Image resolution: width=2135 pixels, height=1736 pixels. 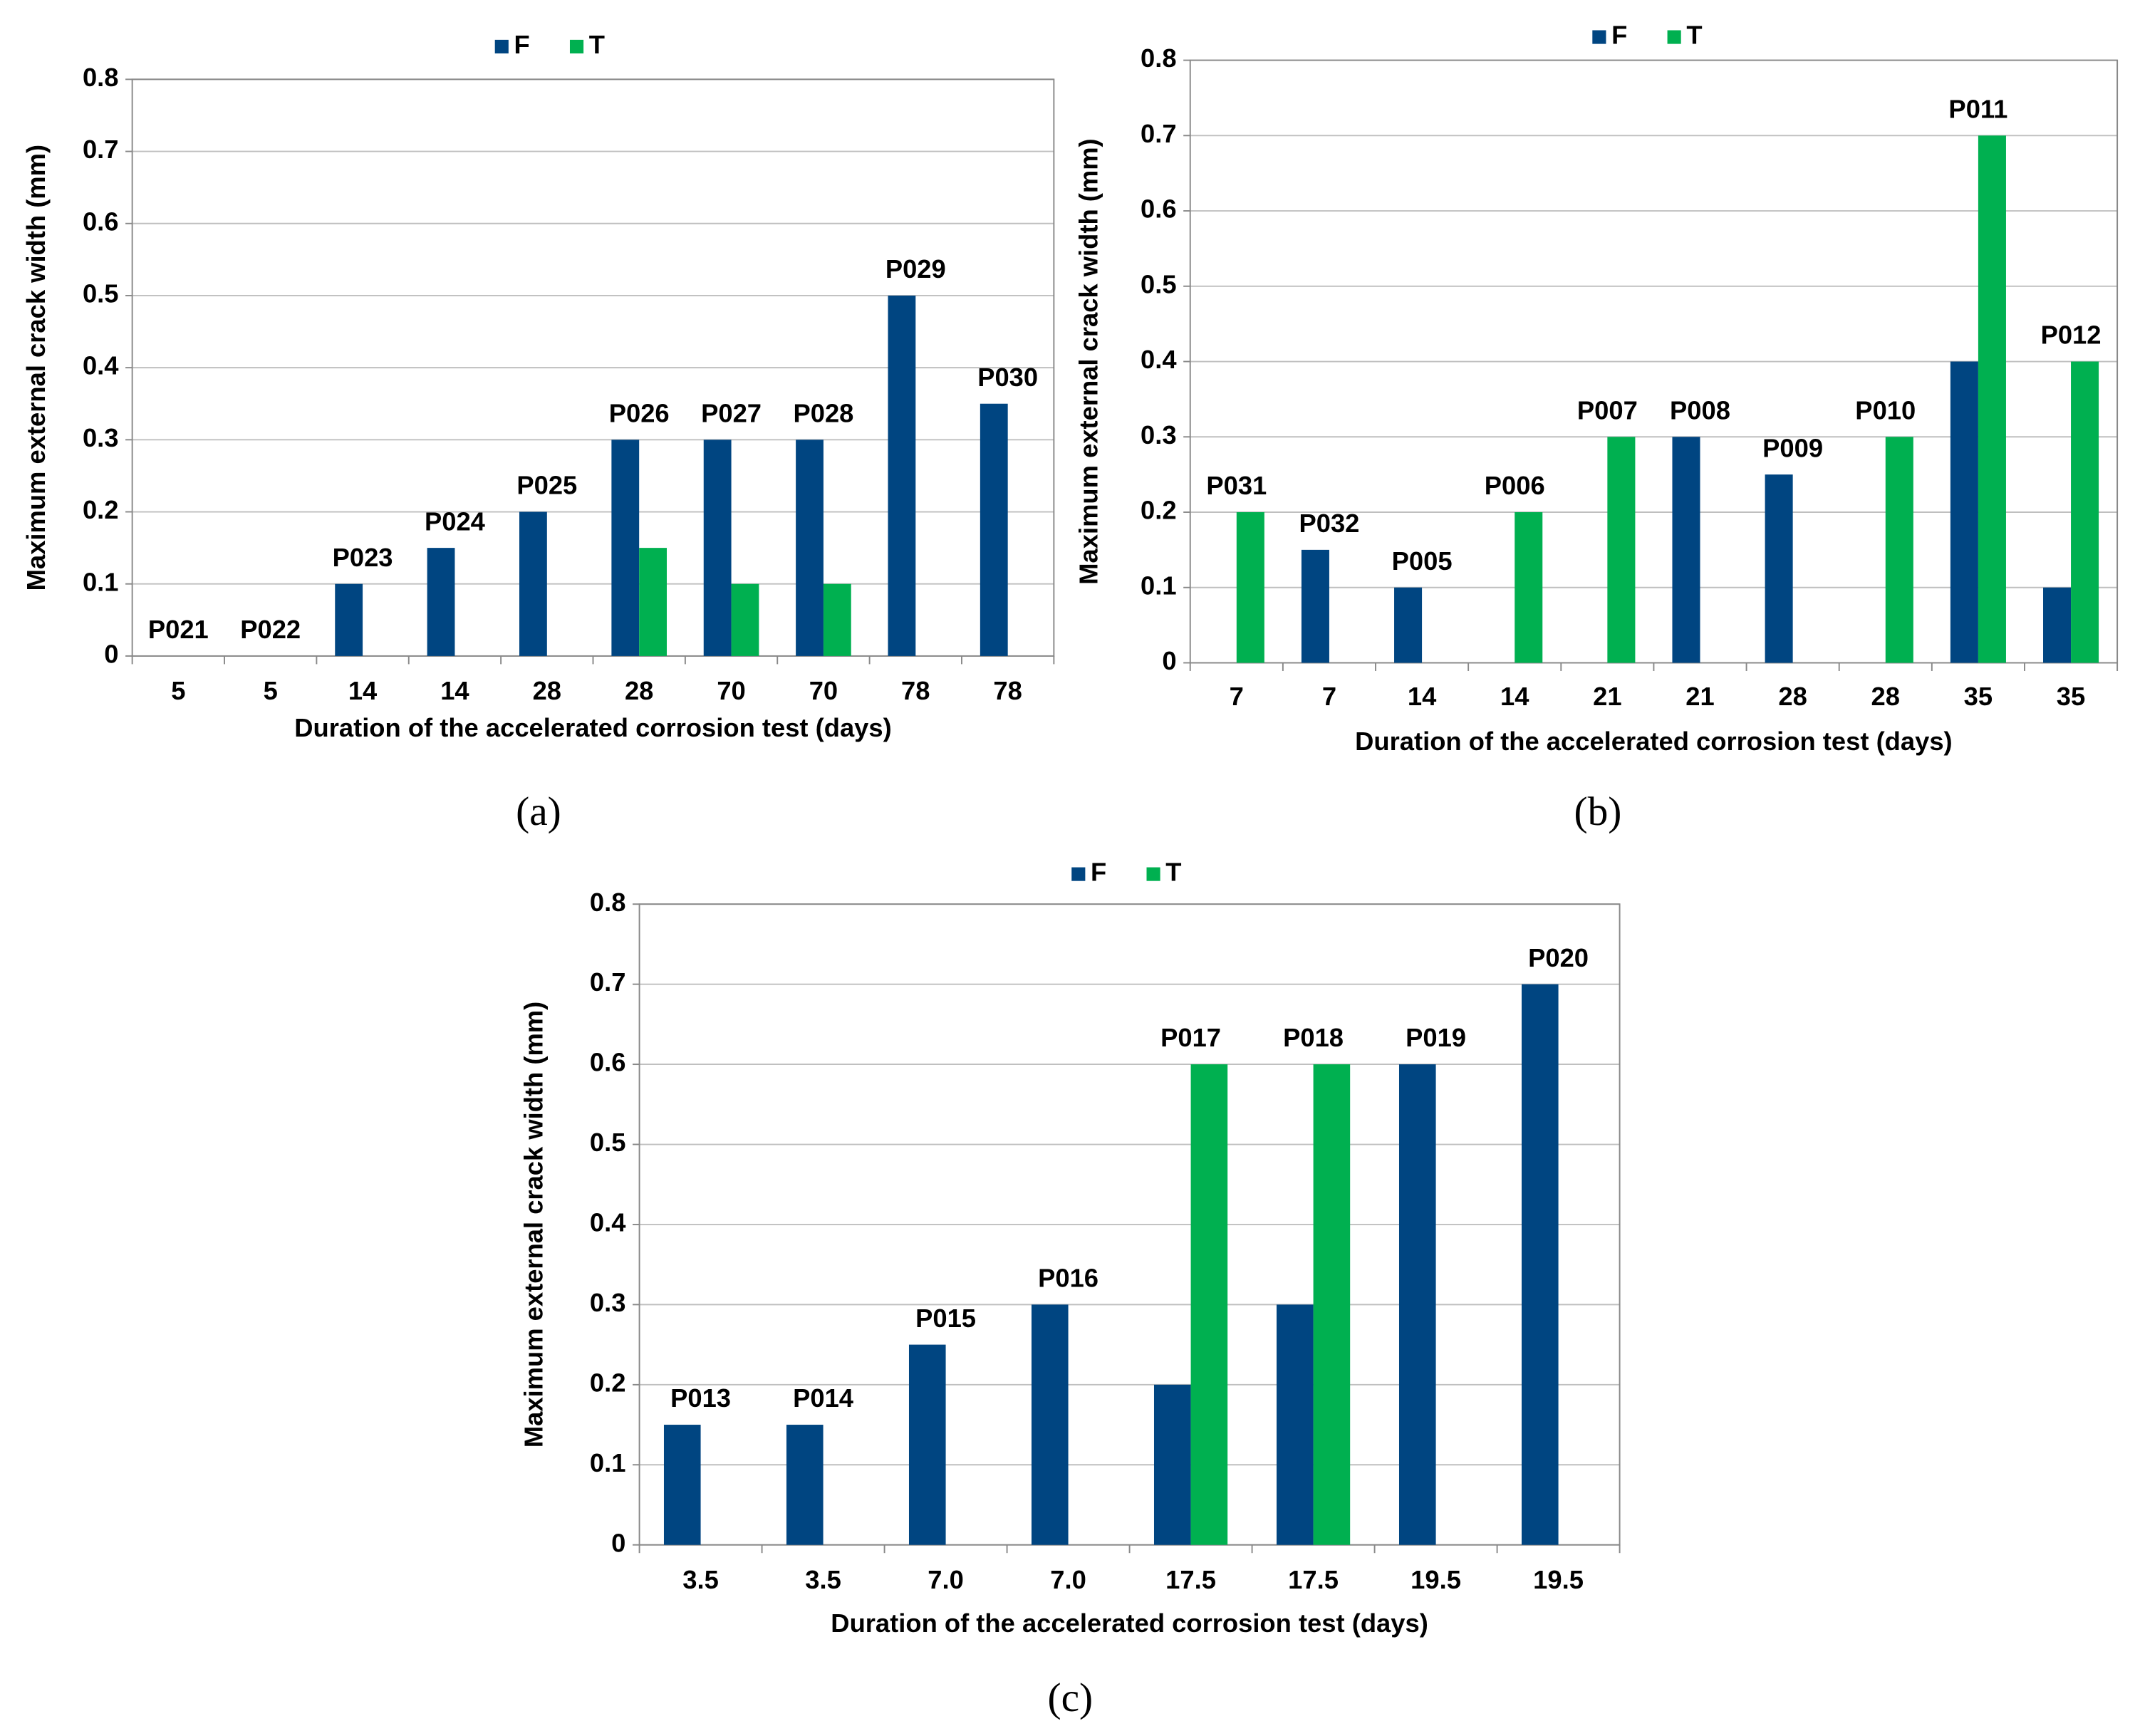 I want to click on bar-label: P020, so click(x=1558, y=958).